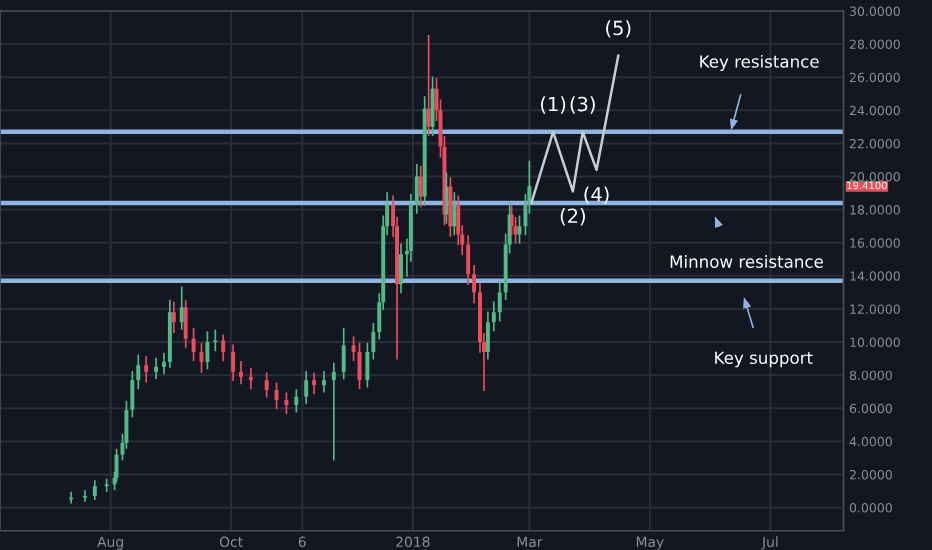 The height and width of the screenshot is (550, 932). What do you see at coordinates (746, 261) in the screenshot?
I see `annotation: Minnow resistance` at bounding box center [746, 261].